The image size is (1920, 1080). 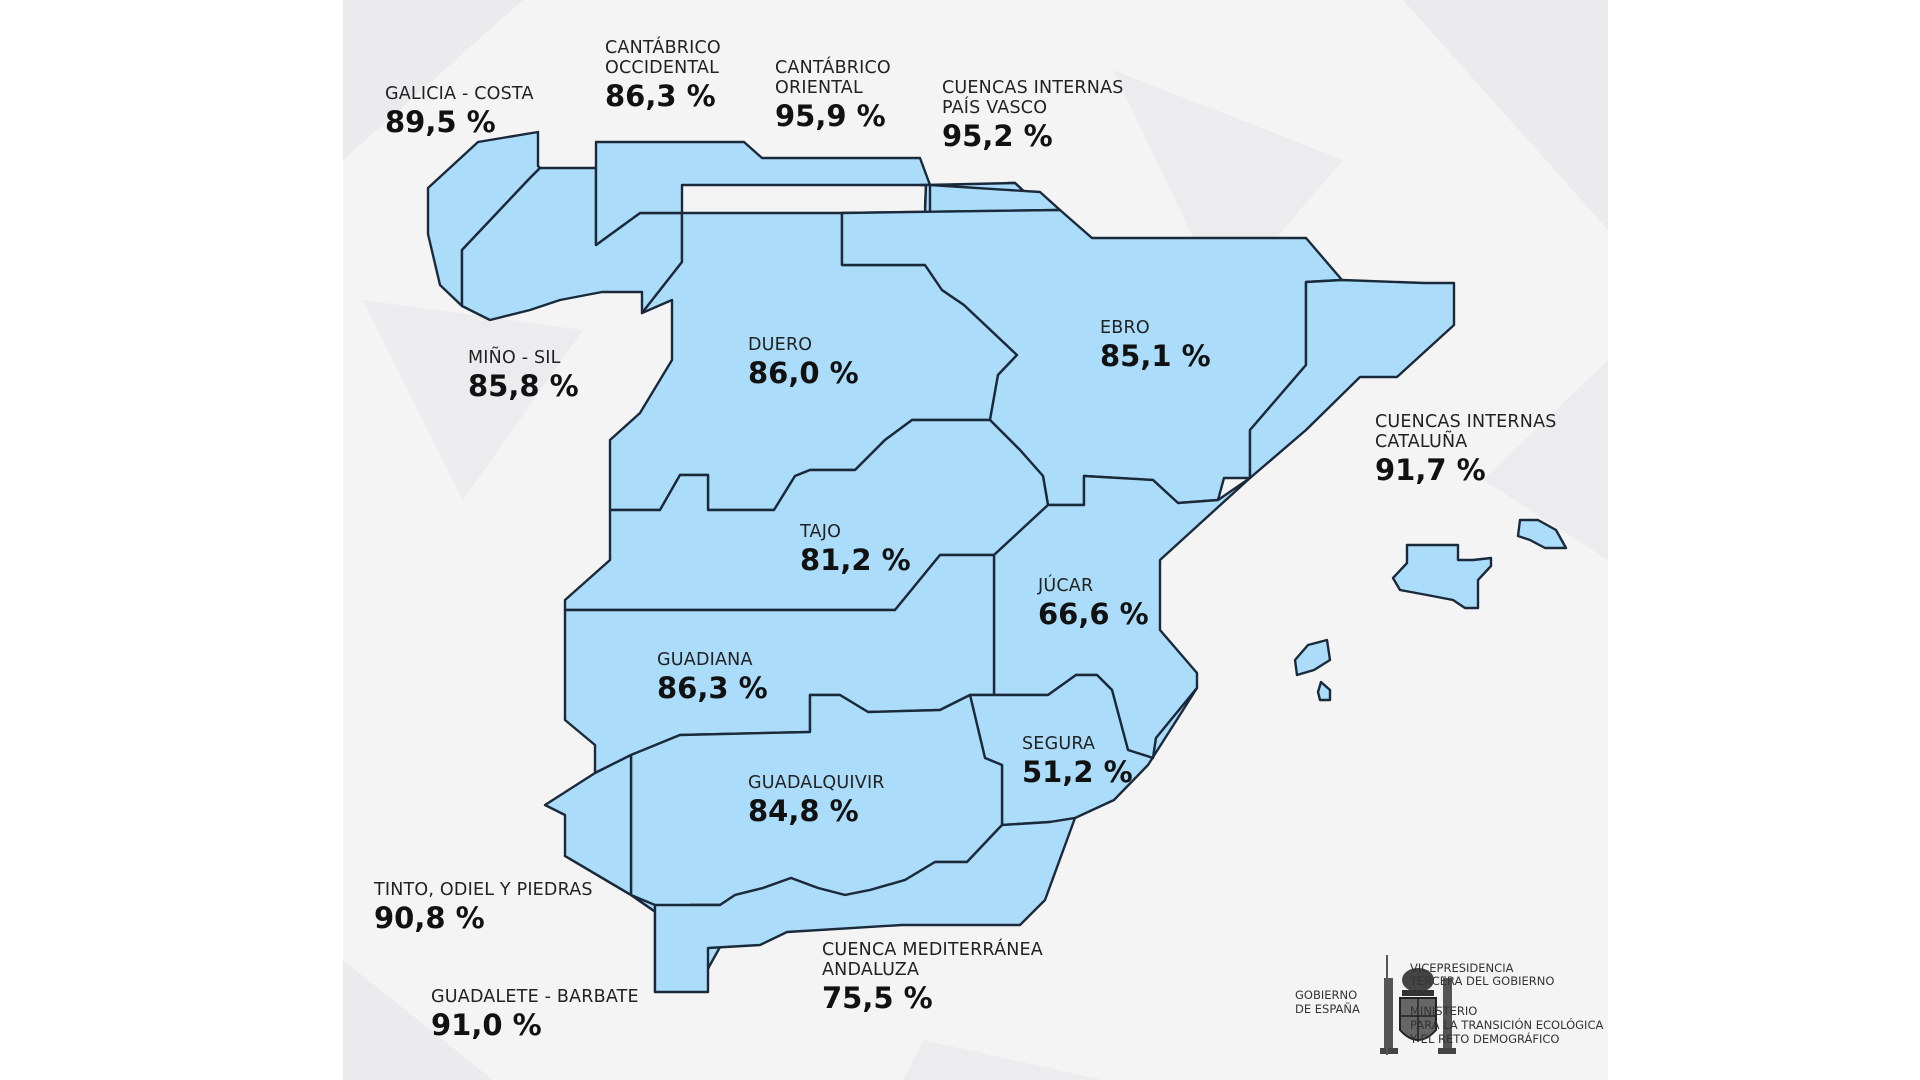 What do you see at coordinates (1542, 534) in the screenshot?
I see `island-menorca` at bounding box center [1542, 534].